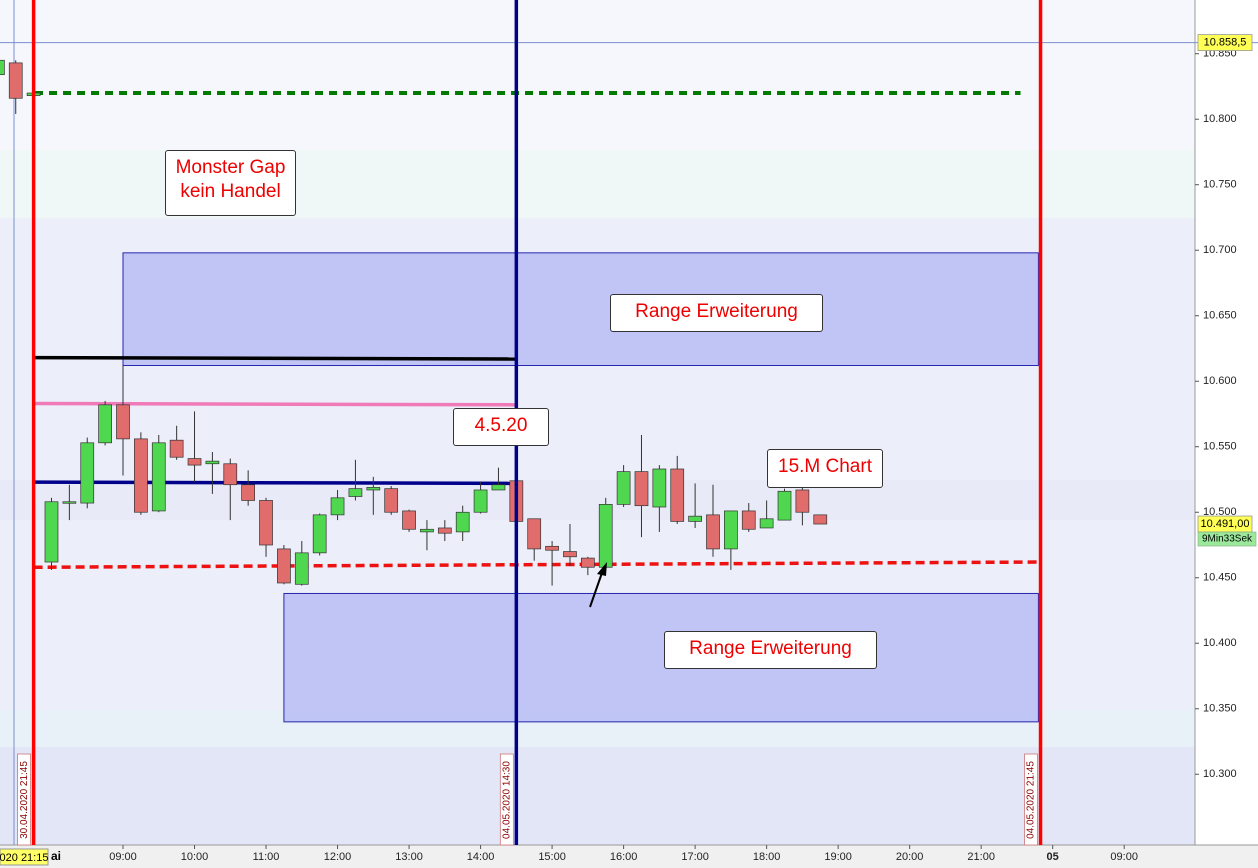  I want to click on annotation-text: kein Handel, so click(230, 191).